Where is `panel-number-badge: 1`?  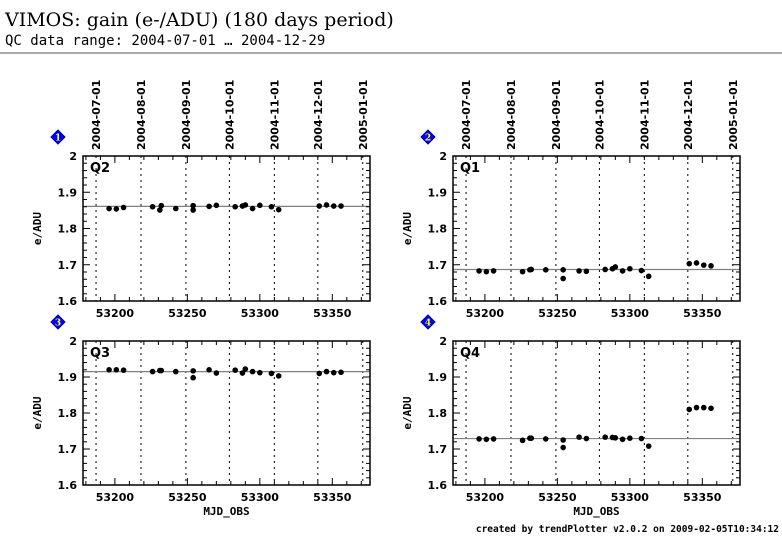
panel-number-badge: 1 is located at coordinates (58, 137).